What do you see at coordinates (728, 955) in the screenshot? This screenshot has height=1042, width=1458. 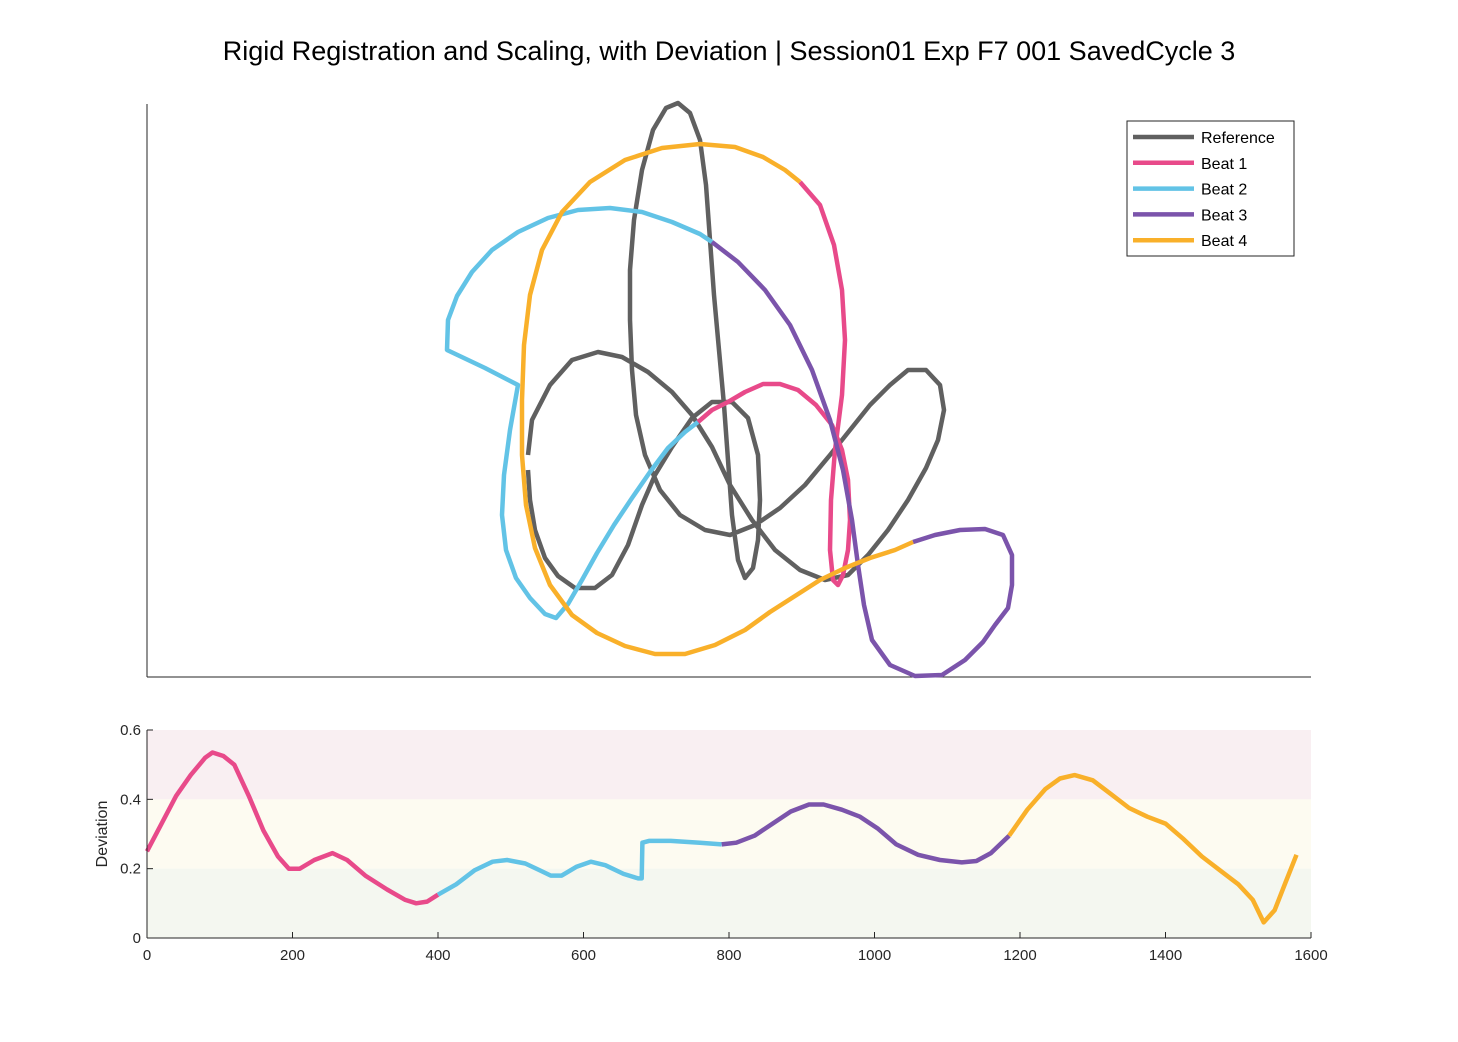 I see `x-tick-label: 800` at bounding box center [728, 955].